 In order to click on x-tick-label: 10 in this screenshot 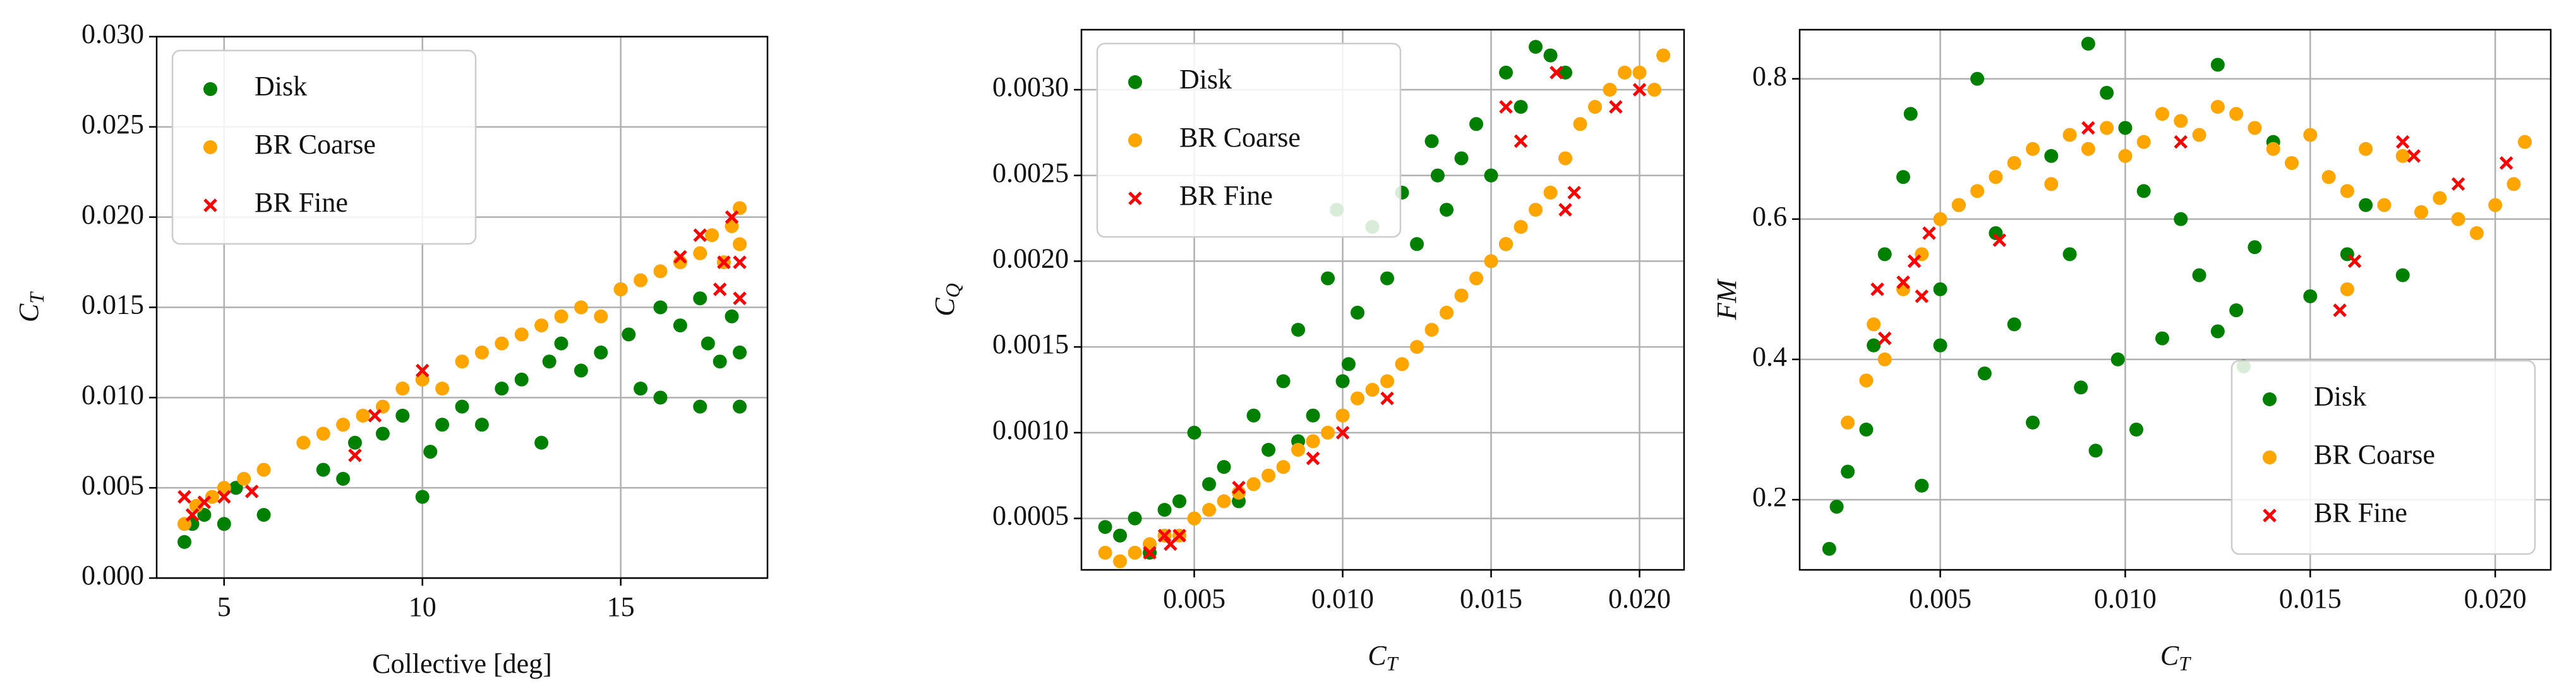, I will do `click(422, 606)`.